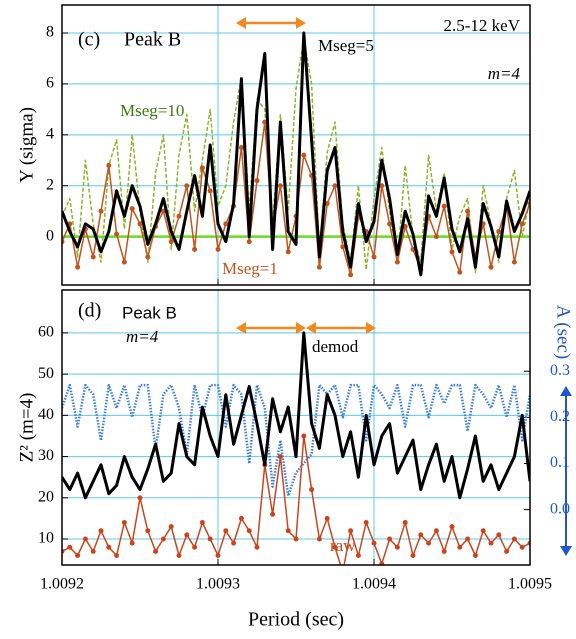 The height and width of the screenshot is (639, 576). What do you see at coordinates (50, 32) in the screenshot?
I see `y-tick-label: 8` at bounding box center [50, 32].